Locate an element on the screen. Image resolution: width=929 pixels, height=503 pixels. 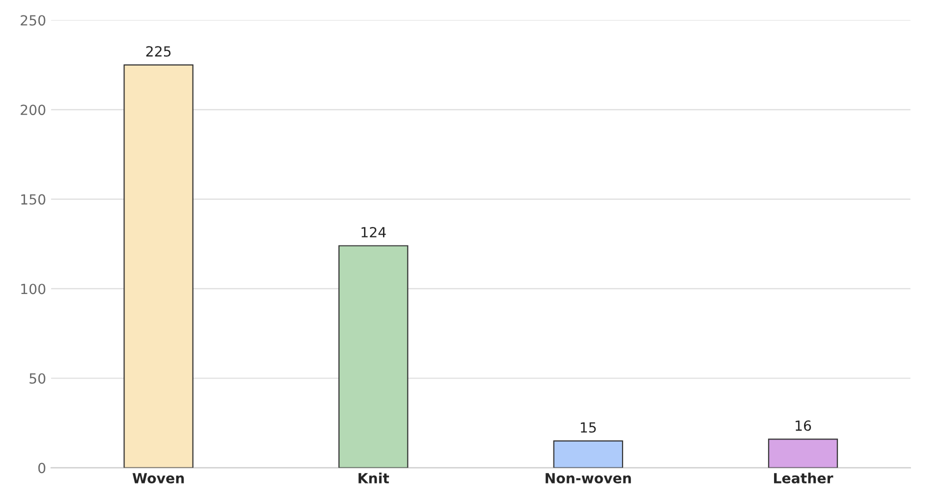
y-tick-label: 0 is located at coordinates (42, 468).